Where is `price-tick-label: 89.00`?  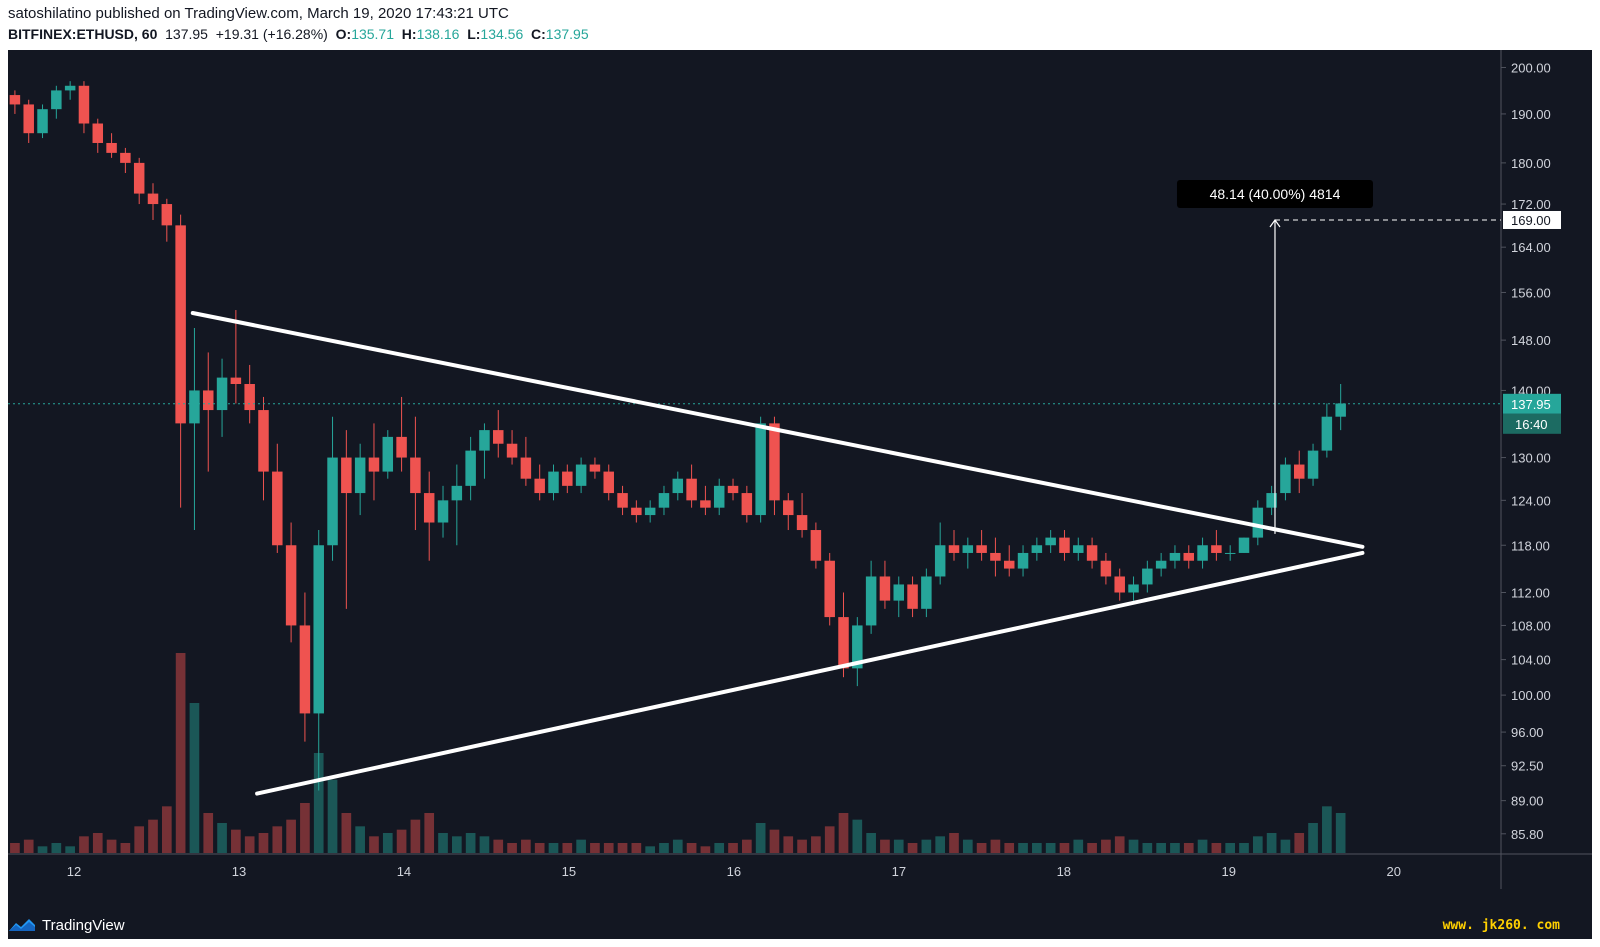
price-tick-label: 89.00 is located at coordinates (1527, 801).